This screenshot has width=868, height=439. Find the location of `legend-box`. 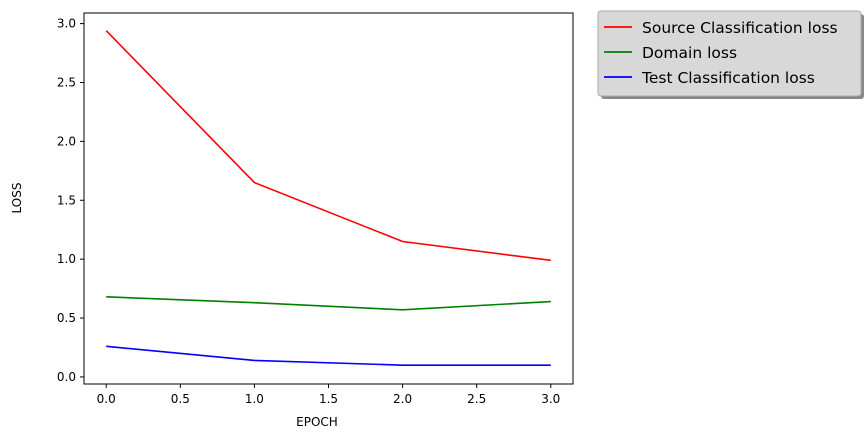

legend-box is located at coordinates (729, 53).